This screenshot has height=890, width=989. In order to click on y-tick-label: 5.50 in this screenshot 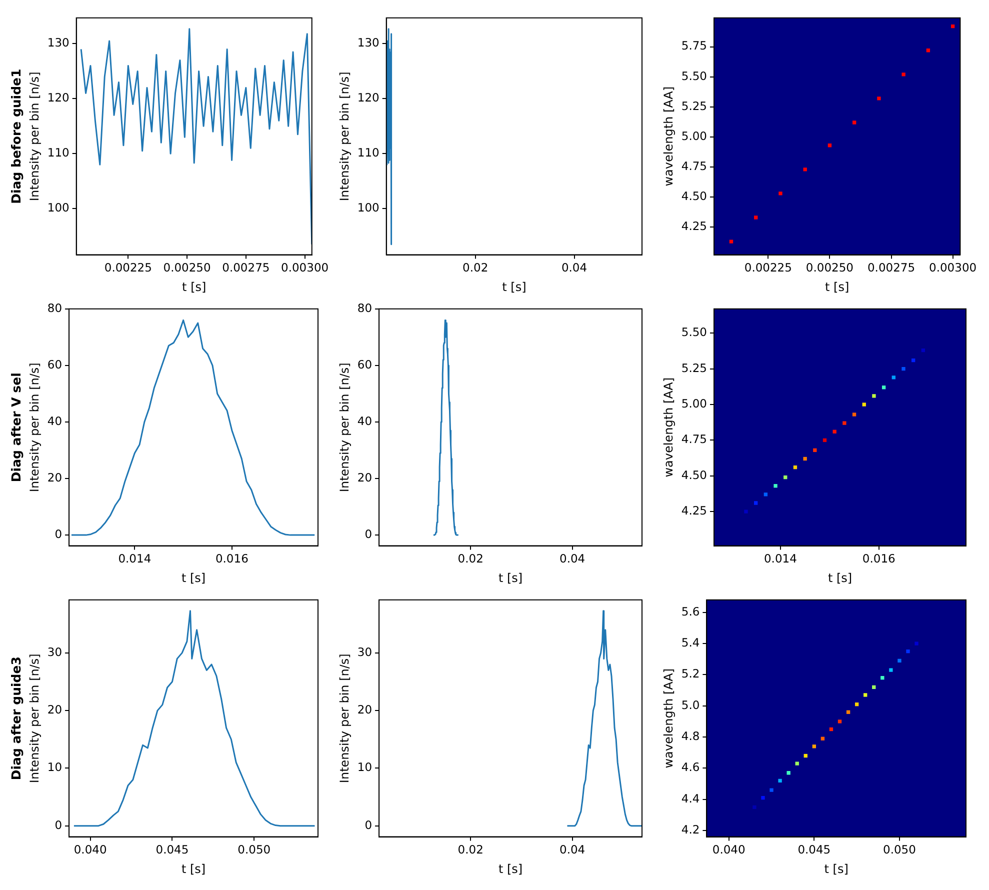, I will do `click(694, 332)`.